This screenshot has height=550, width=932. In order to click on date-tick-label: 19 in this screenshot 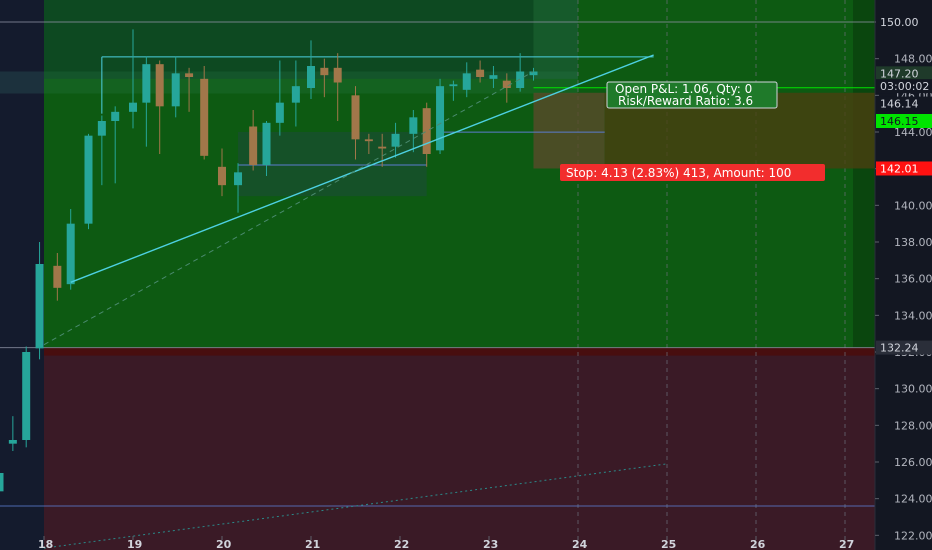, I will do `click(134, 544)`.